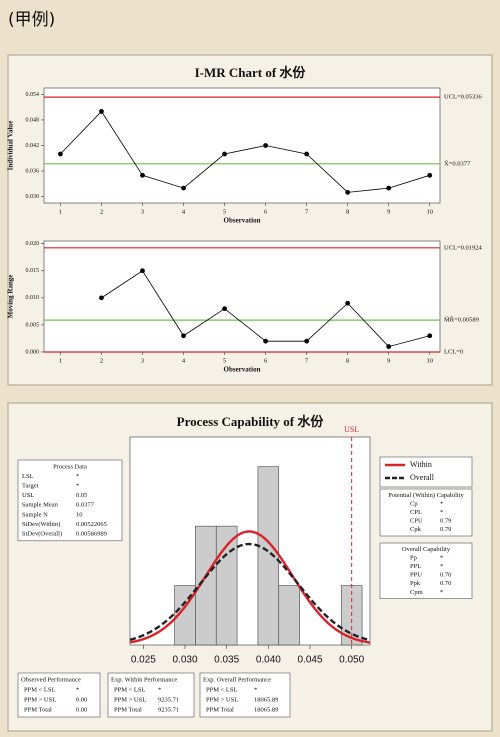  I want to click on table-value: 10, so click(79, 514).